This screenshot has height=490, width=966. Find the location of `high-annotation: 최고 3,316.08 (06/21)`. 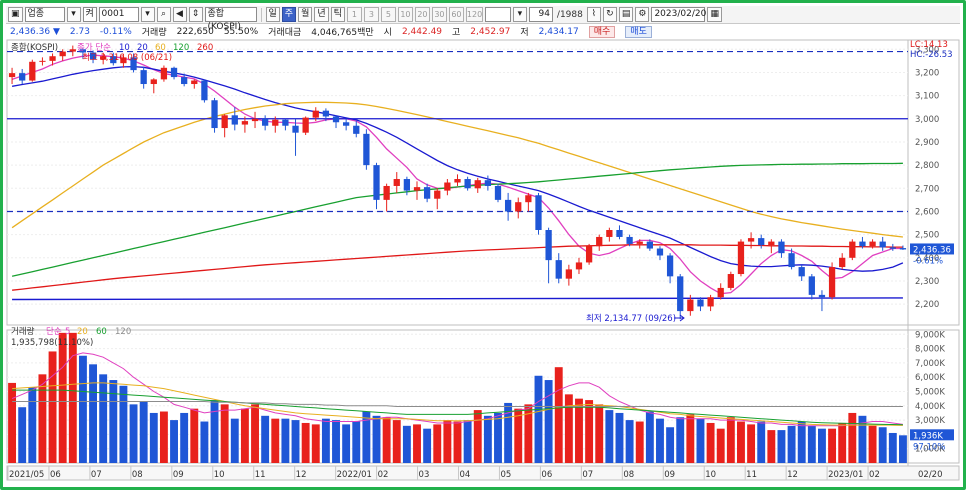

high-annotation: 최고 3,316.08 (06/21) is located at coordinates (127, 57).